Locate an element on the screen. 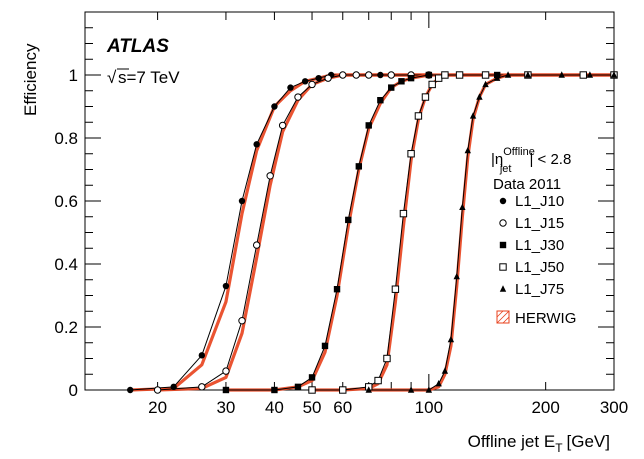  x-tick-label: 30 is located at coordinates (225, 407).